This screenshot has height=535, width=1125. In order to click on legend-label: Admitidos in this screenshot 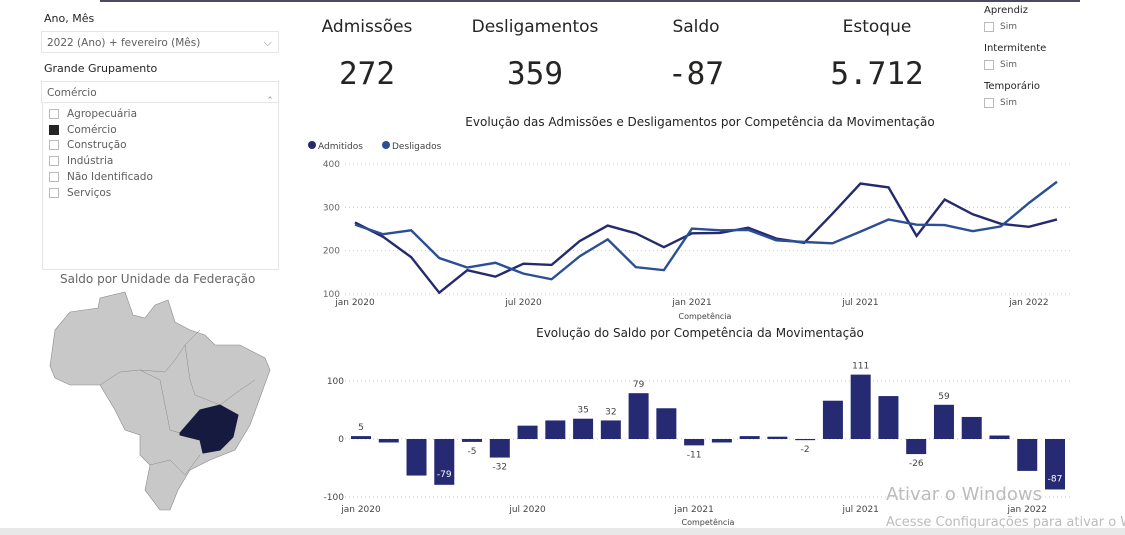, I will do `click(340, 147)`.